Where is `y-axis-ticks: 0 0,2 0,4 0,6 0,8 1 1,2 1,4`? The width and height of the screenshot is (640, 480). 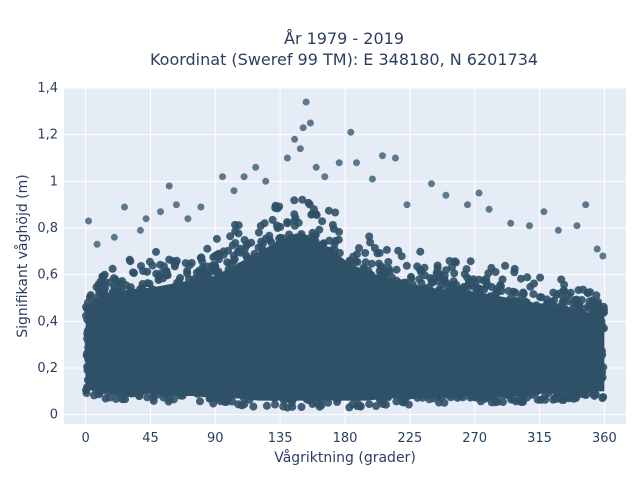
y-axis-ticks: 0 0,2 0,4 0,6 0,8 1 1,2 1,4 is located at coordinates (47, 252).